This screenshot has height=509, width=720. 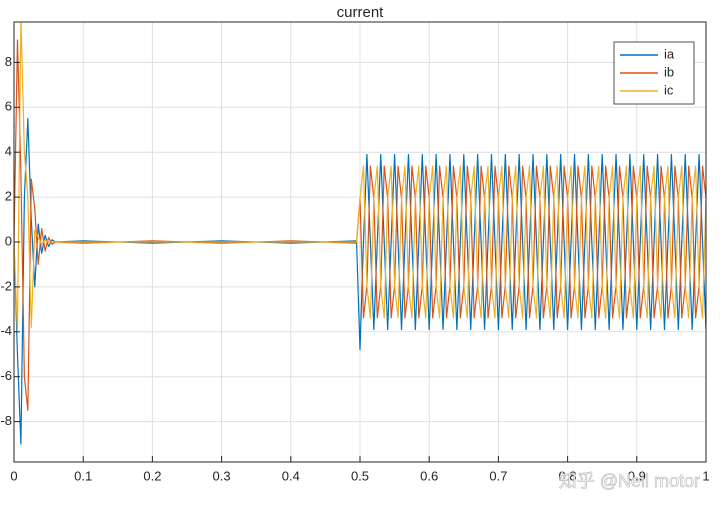 What do you see at coordinates (6, 285) in the screenshot?
I see `y-tick-label: -2` at bounding box center [6, 285].